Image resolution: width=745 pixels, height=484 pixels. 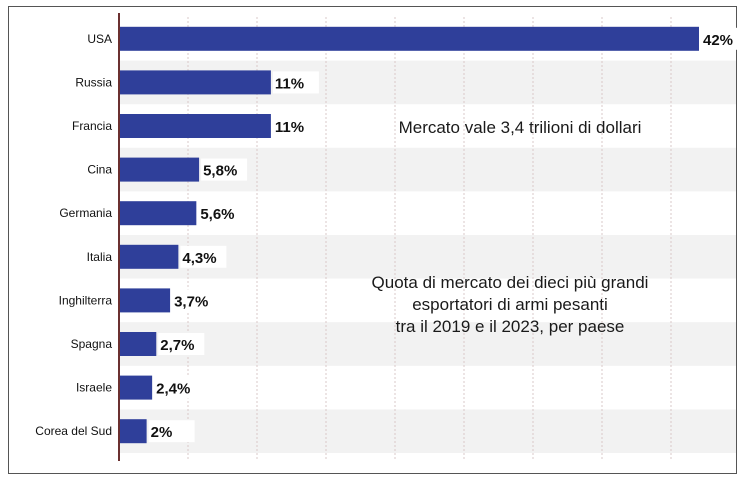 What do you see at coordinates (191, 301) in the screenshot?
I see `value-label: 3,7%` at bounding box center [191, 301].